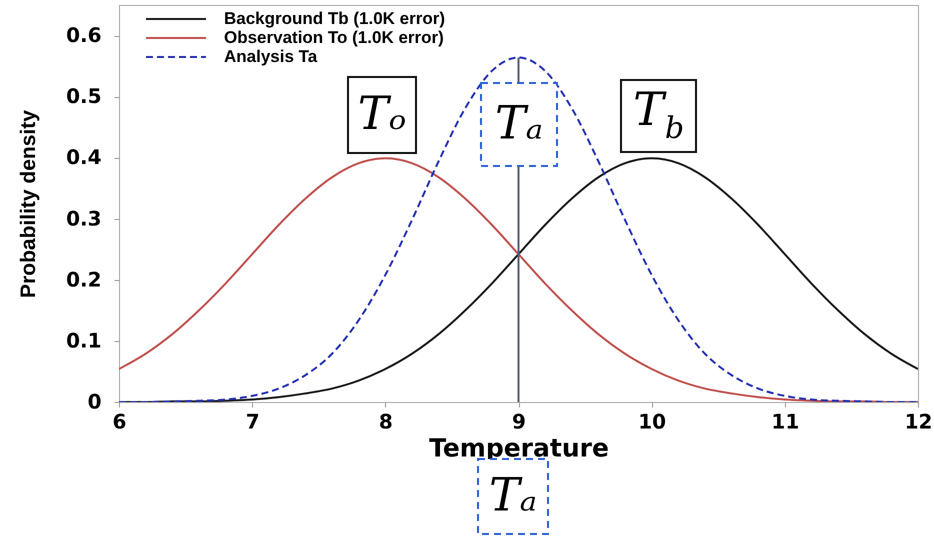 Image resolution: width=934 pixels, height=540 pixels. Describe the element at coordinates (785, 422) in the screenshot. I see `x-tick-label: 11` at that location.